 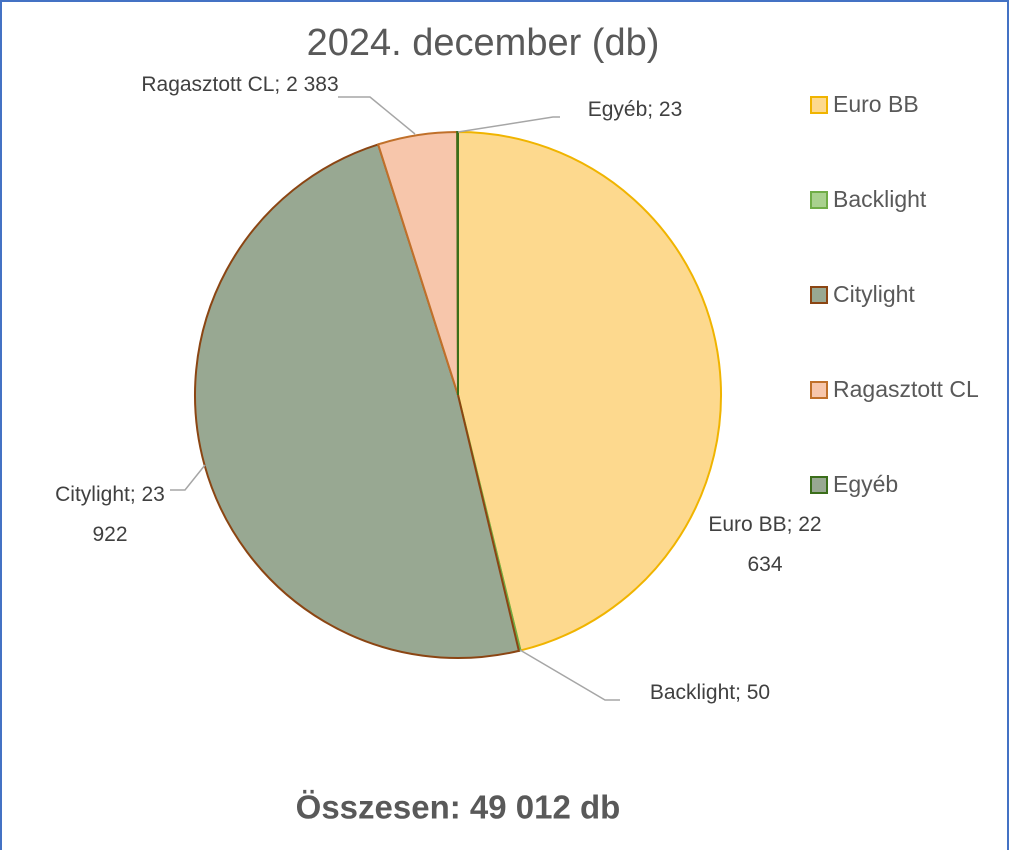 What do you see at coordinates (865, 484) in the screenshot?
I see `legend-label: Egyéb` at bounding box center [865, 484].